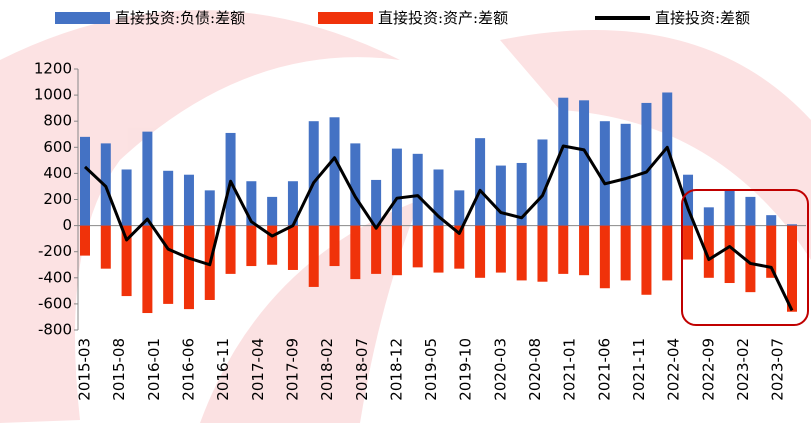 The image size is (811, 423). I want to click on y-tick-label: -600, so click(55, 303).